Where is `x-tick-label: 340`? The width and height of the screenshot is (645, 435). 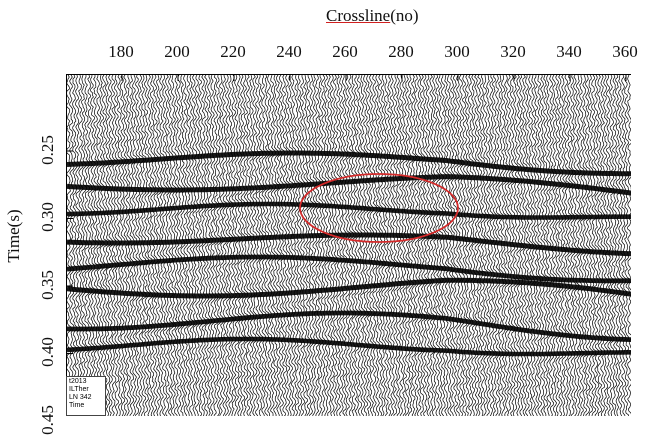
x-tick-label: 340 is located at coordinates (569, 51).